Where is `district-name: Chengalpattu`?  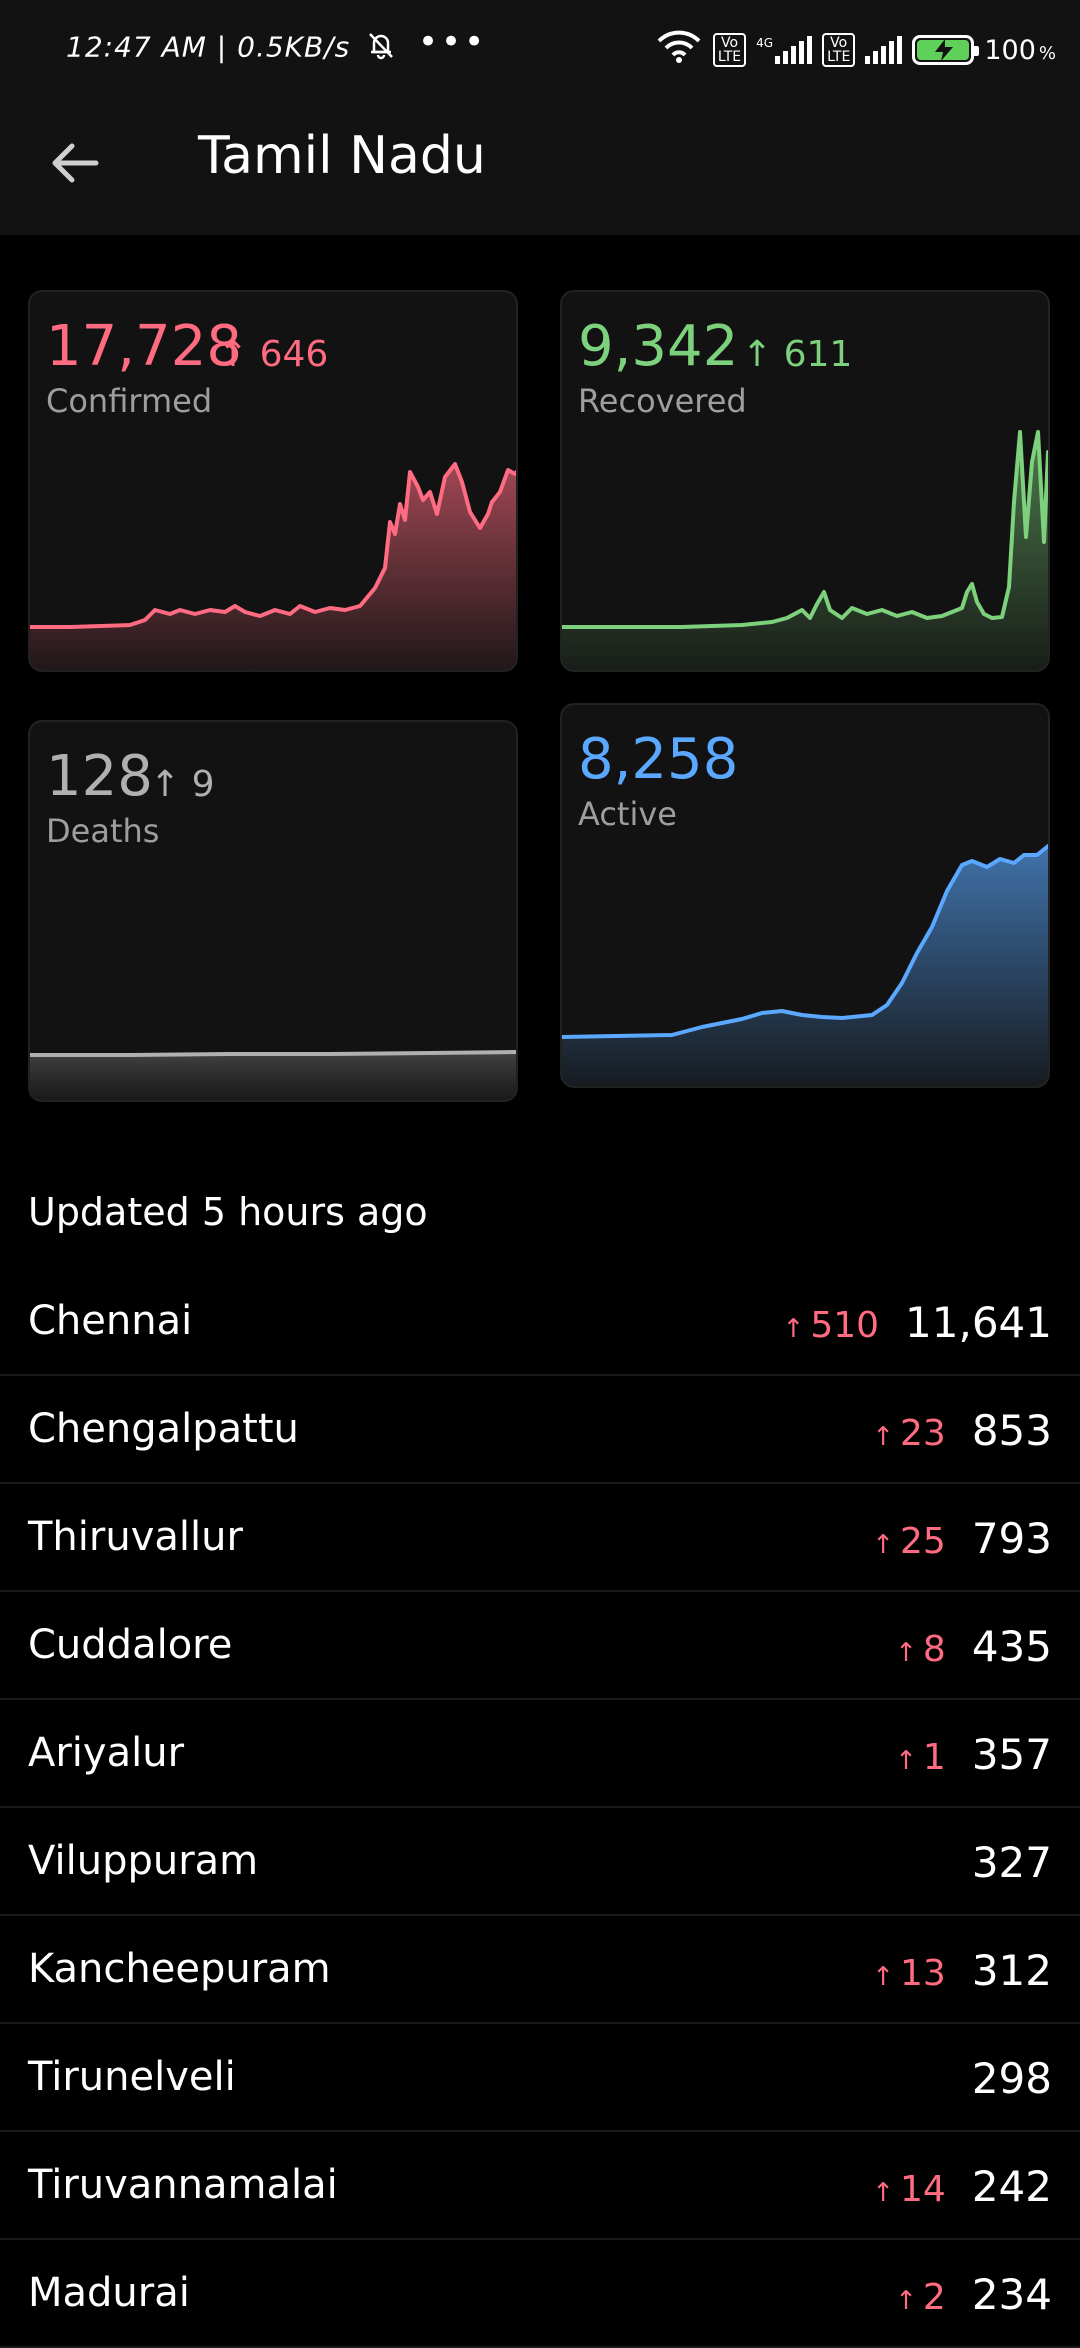 district-name: Chengalpattu is located at coordinates (163, 1429).